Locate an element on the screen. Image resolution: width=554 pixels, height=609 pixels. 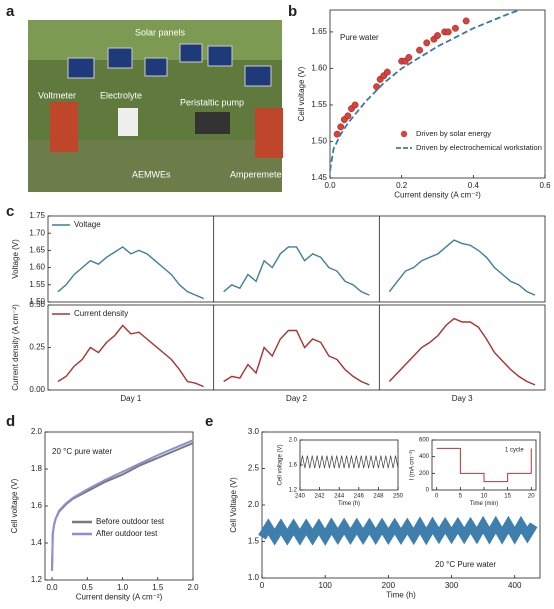
x-tick-label: 240 is located at coordinates (300, 497).